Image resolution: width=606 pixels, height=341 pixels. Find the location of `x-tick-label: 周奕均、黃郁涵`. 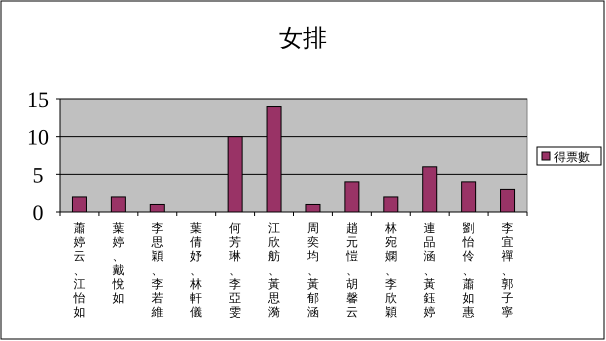

x-tick-label: 周奕均、黃郁涵 is located at coordinates (312, 270).